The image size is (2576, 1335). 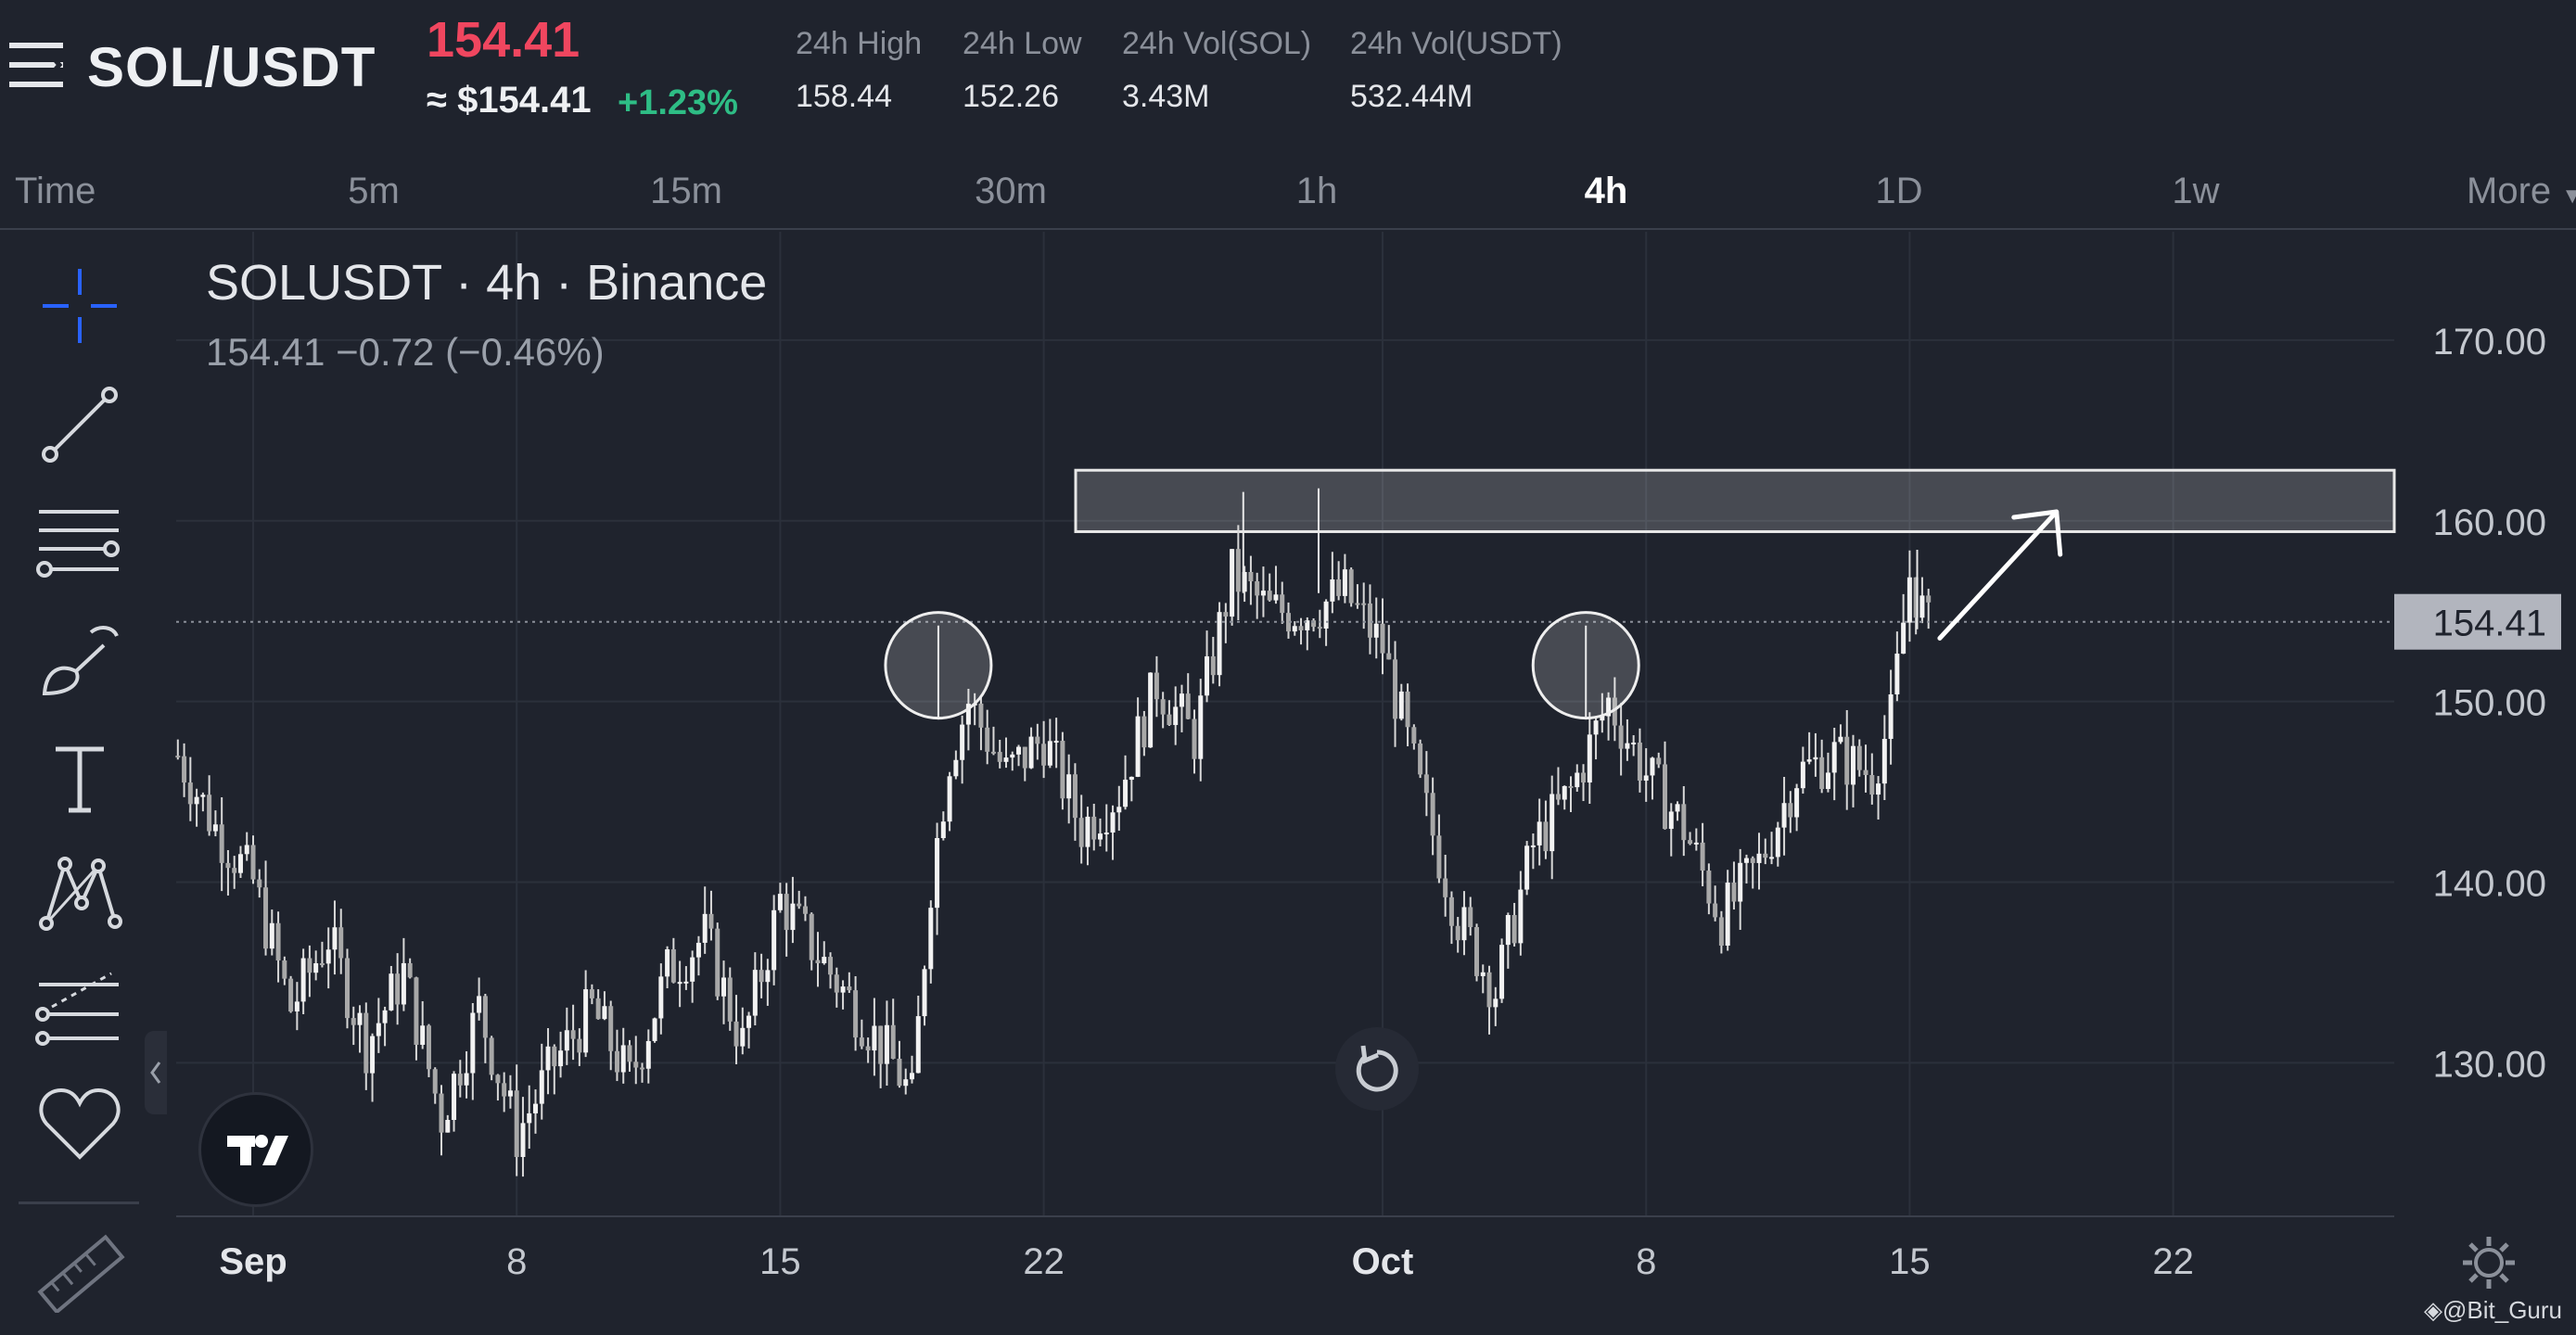 I want to click on diamond-logo-icon: ◈, so click(x=2433, y=1310).